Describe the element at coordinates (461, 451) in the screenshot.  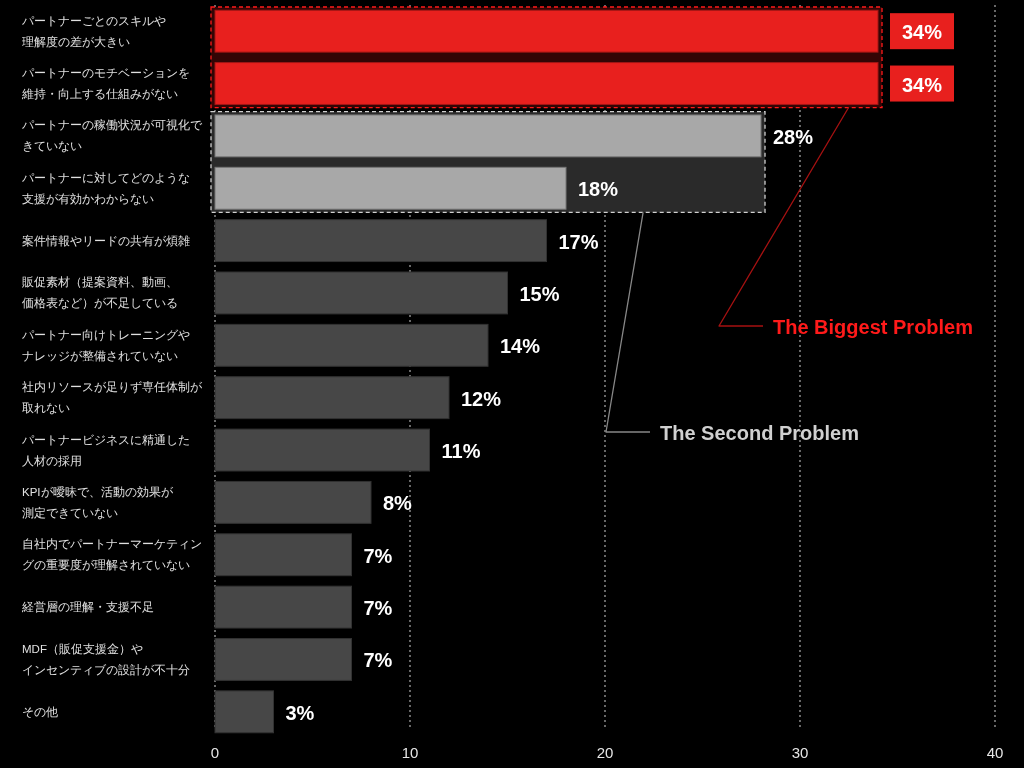
I see `value-label: 11%` at that location.